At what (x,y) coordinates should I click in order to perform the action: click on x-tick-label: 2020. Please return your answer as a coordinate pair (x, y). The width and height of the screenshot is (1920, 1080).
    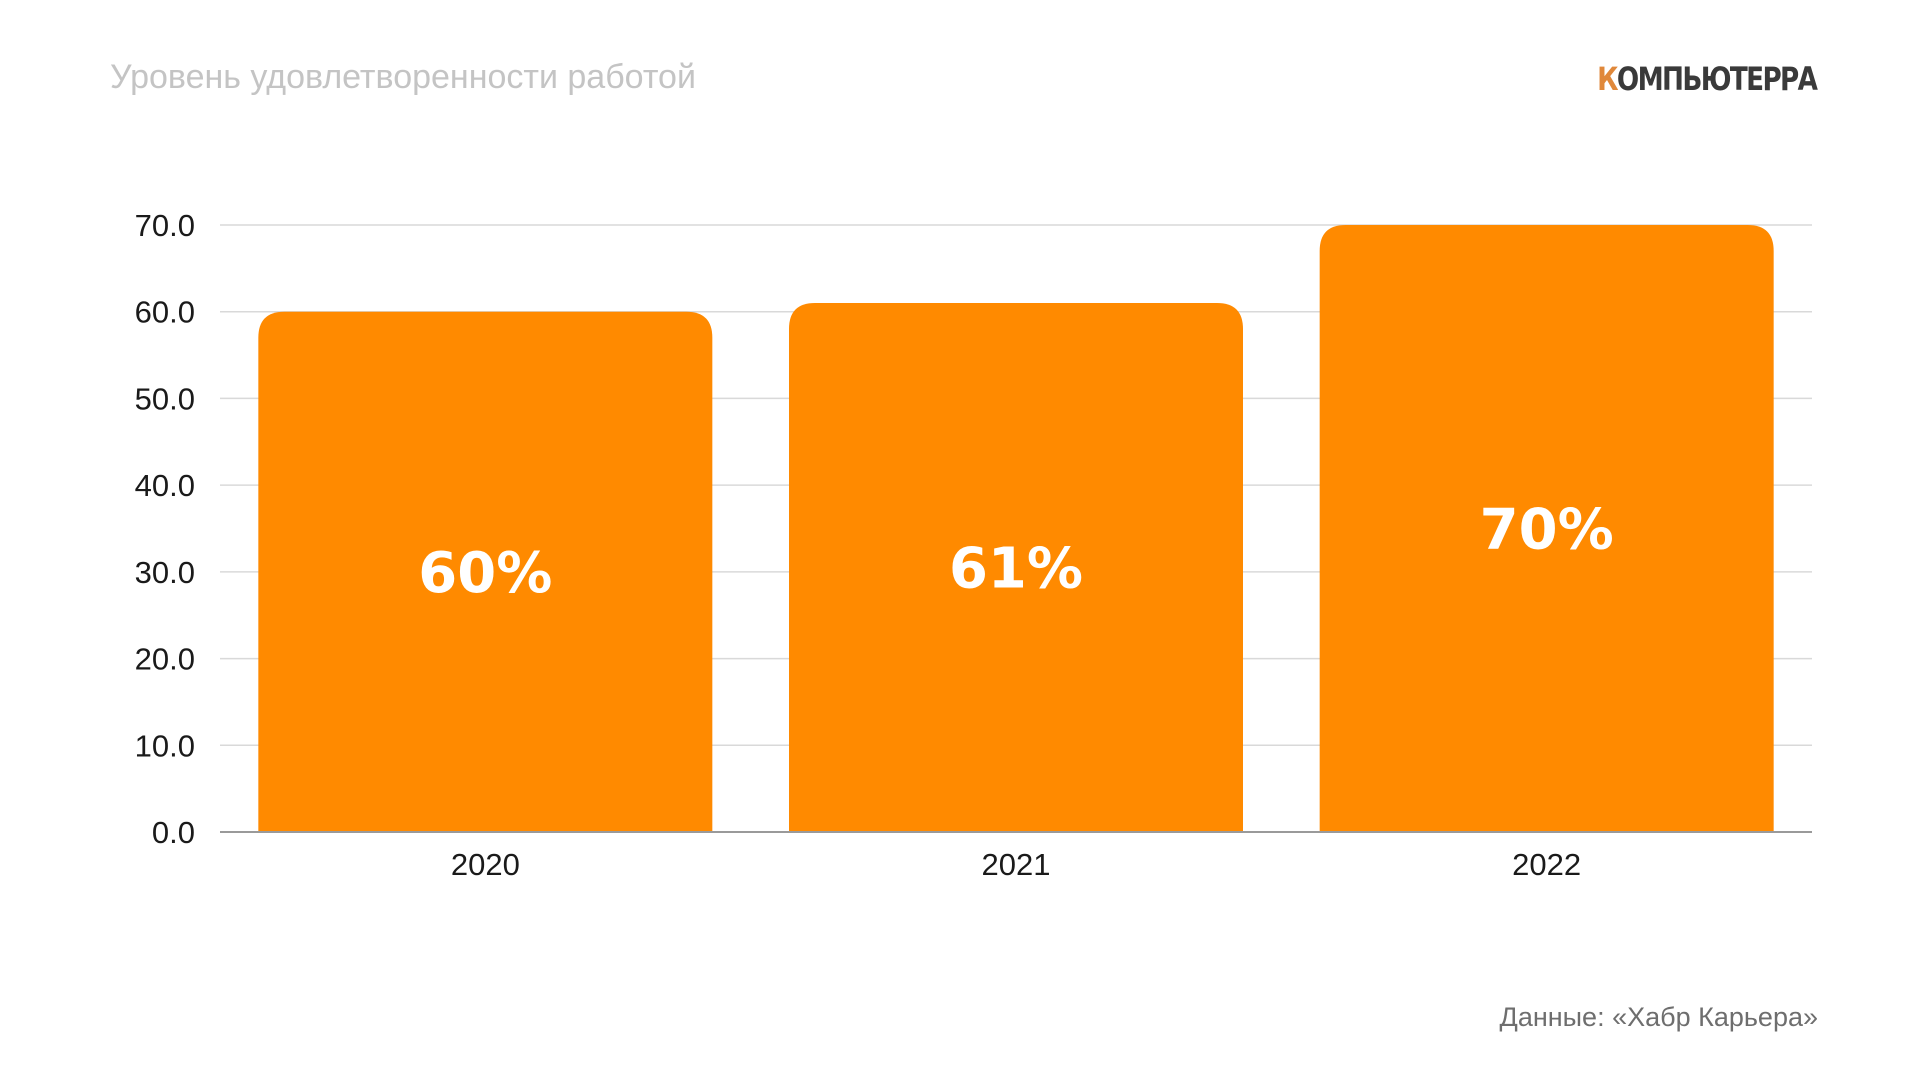
    Looking at the image, I should click on (485, 864).